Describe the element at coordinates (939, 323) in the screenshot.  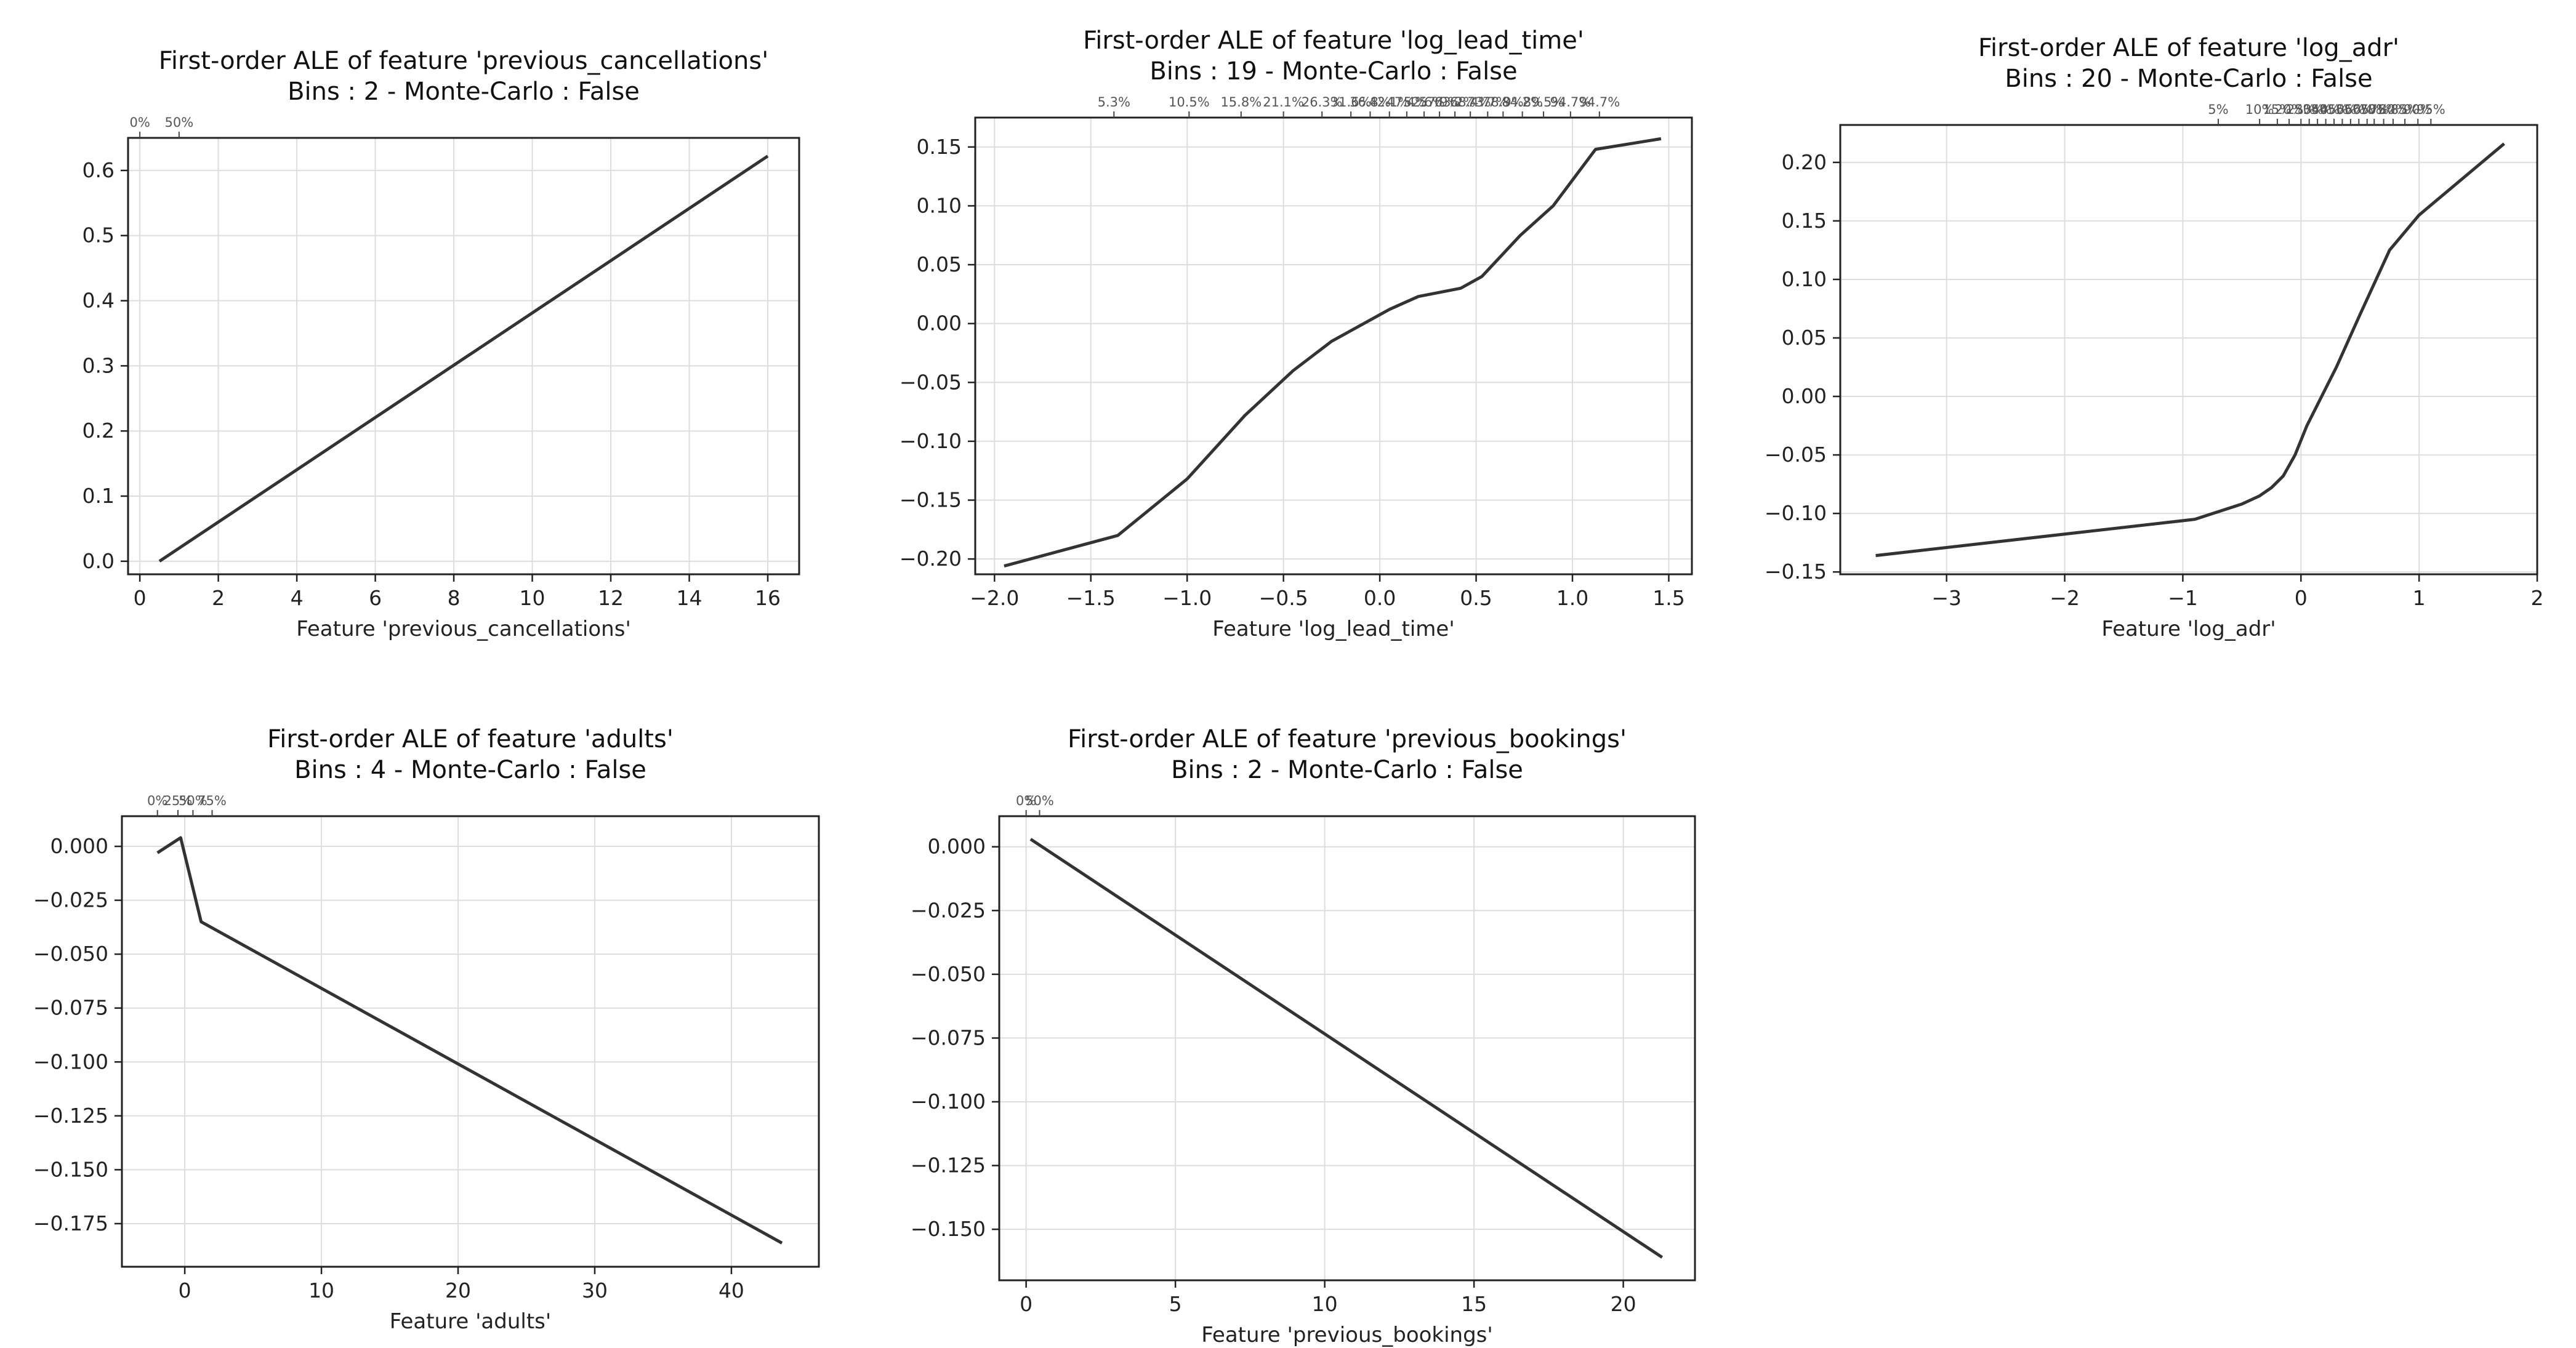
I see `y-tick-label: 0.00` at that location.